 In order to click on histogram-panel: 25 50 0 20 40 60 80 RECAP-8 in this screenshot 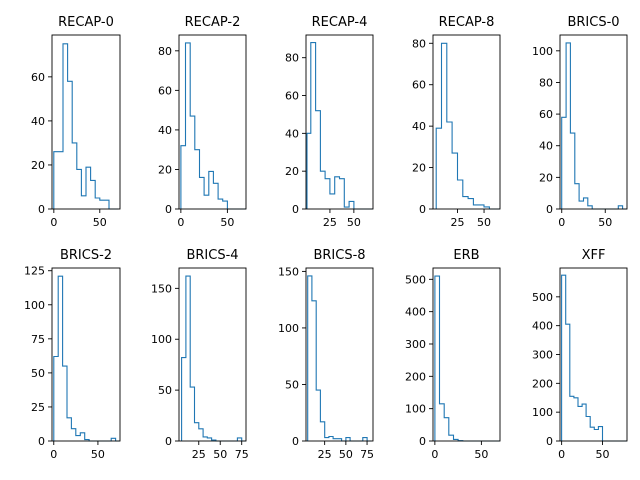, I will do `click(456, 122)`.